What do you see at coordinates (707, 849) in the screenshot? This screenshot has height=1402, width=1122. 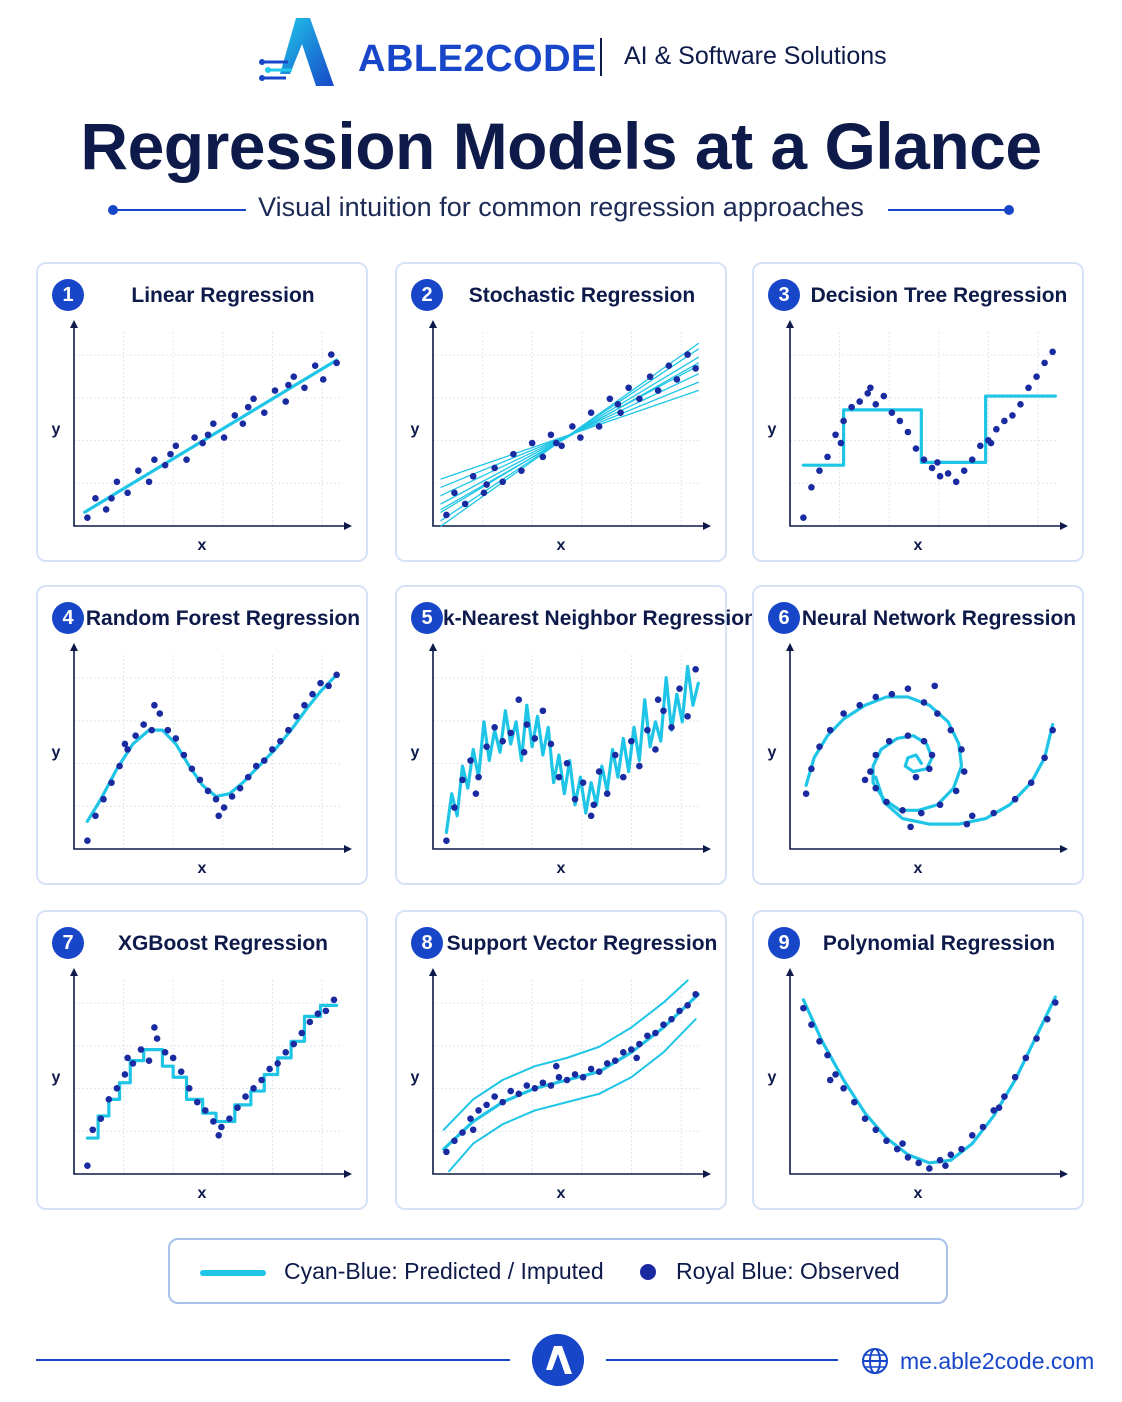 I see `x-axis-arrow` at bounding box center [707, 849].